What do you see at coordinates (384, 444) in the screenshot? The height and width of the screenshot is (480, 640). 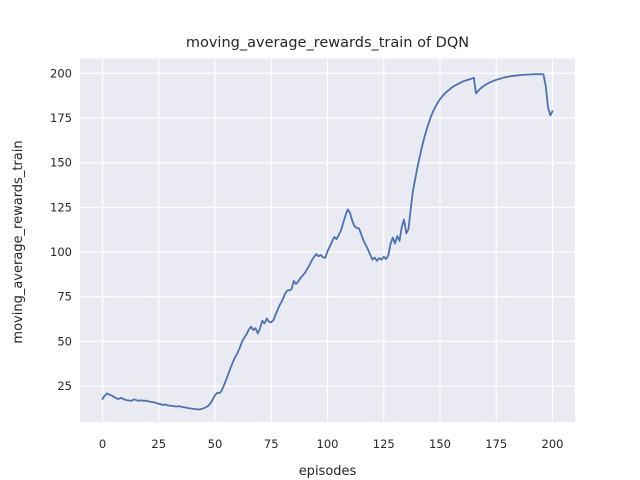 I see `x-tick-label: 125` at bounding box center [384, 444].